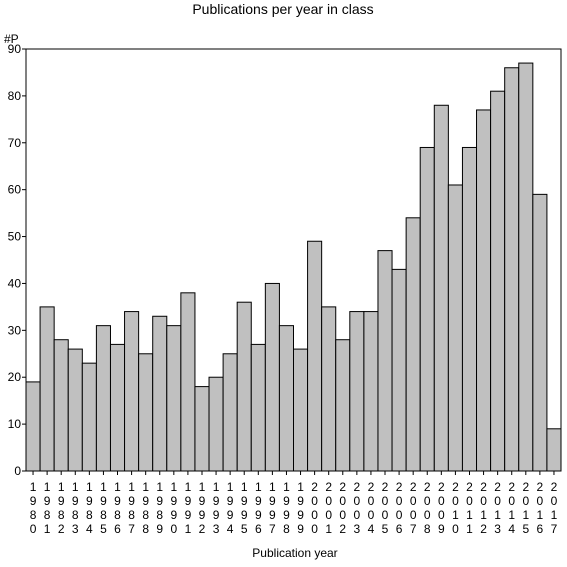  I want to click on y-tick-label: 20, so click(15, 377).